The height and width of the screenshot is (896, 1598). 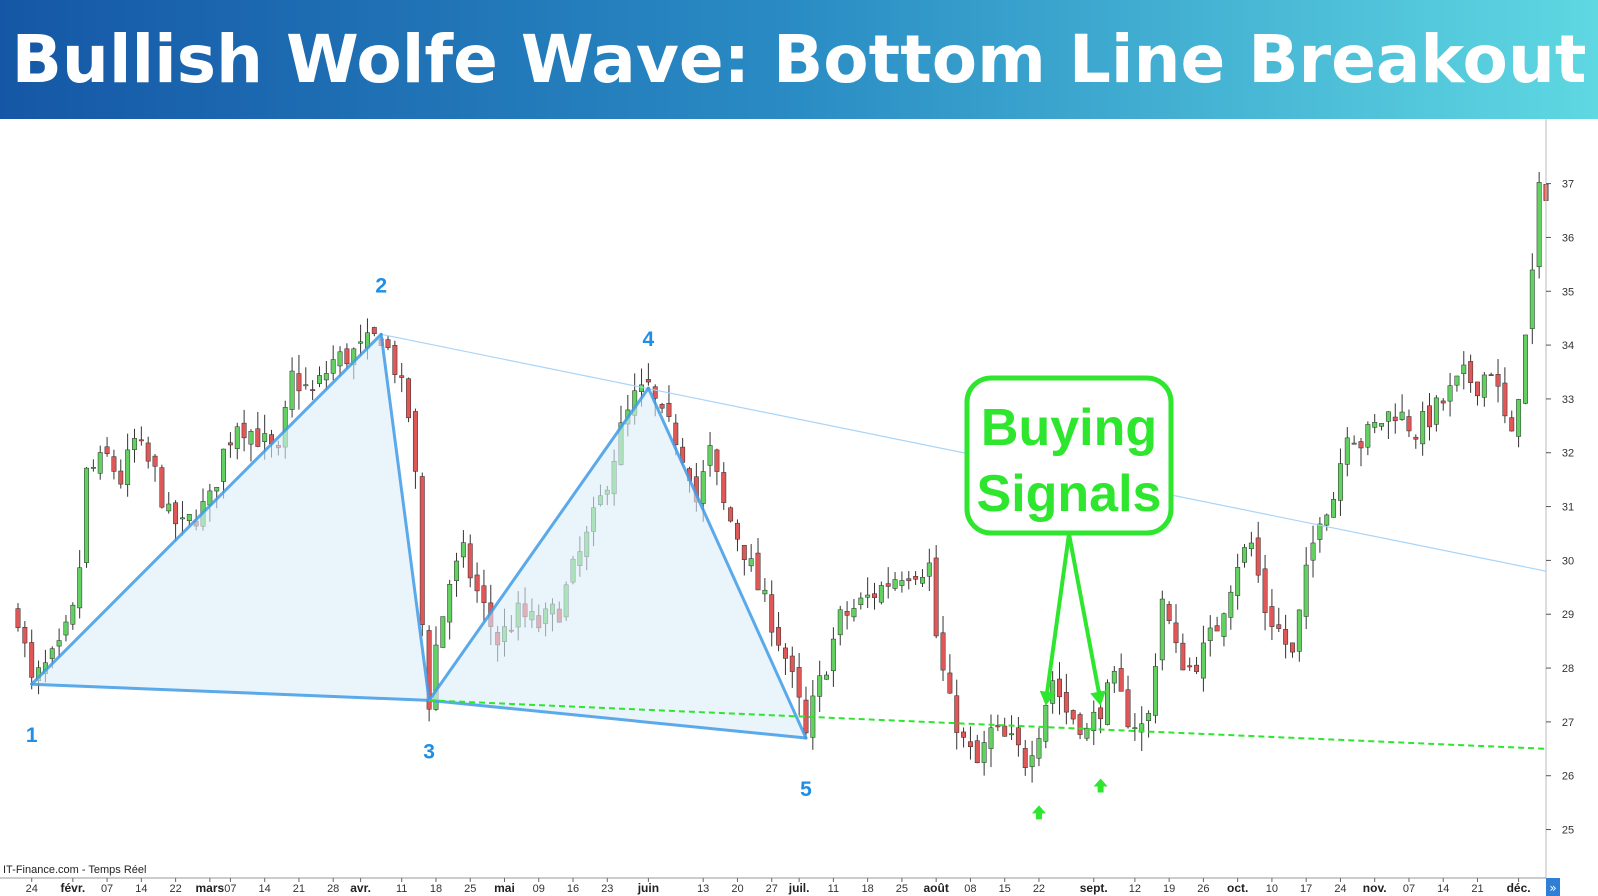 What do you see at coordinates (648, 888) in the screenshot?
I see `time-tick-label: juin` at bounding box center [648, 888].